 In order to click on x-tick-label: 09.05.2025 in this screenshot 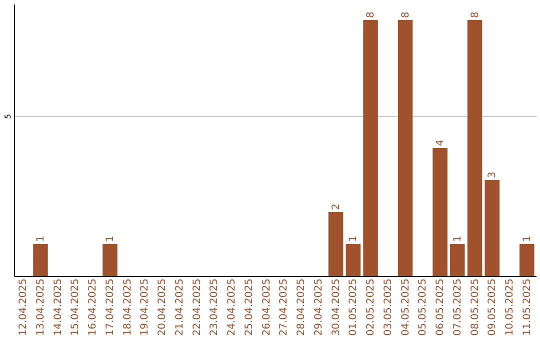, I will do `click(492, 307)`.